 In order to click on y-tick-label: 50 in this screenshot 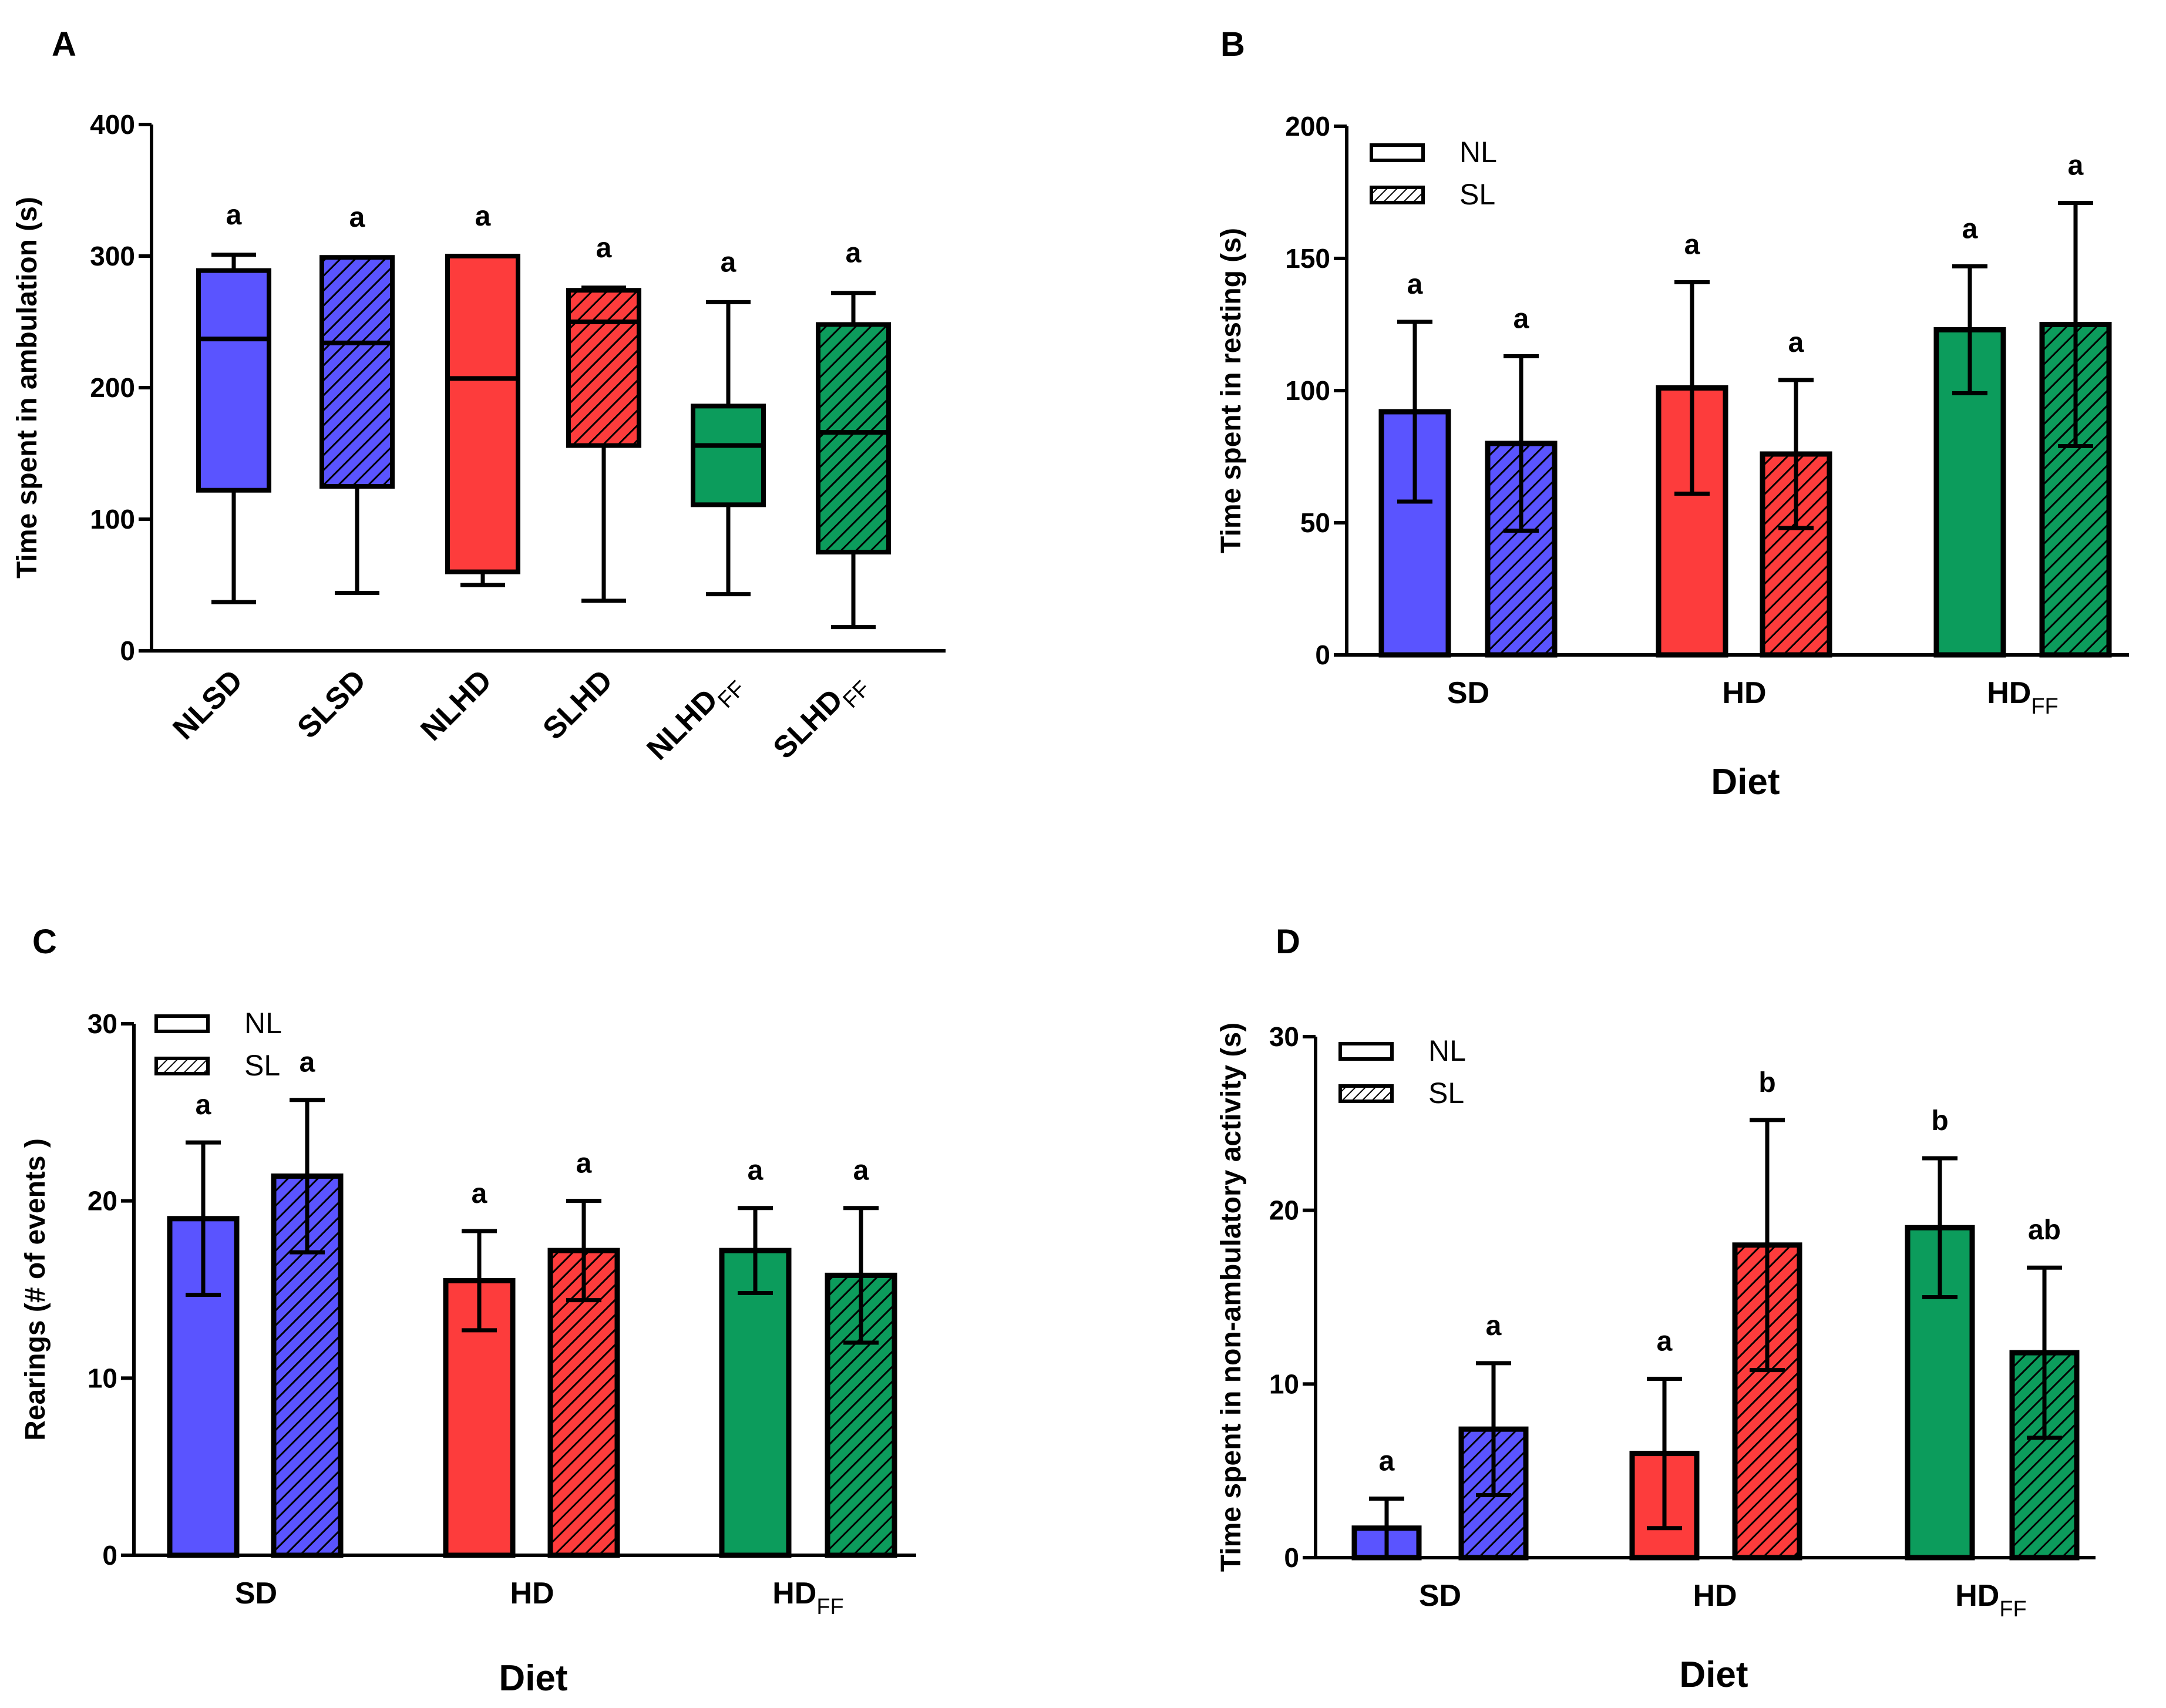, I will do `click(1315, 522)`.